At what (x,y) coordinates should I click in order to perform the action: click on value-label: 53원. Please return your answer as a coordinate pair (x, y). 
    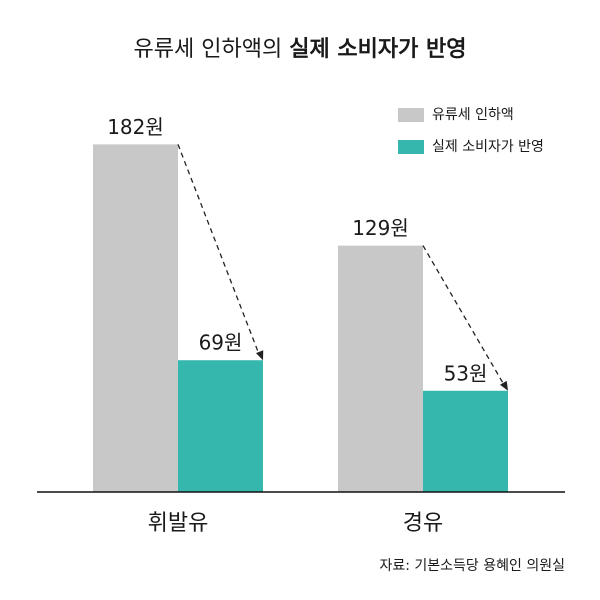
    Looking at the image, I should click on (466, 373).